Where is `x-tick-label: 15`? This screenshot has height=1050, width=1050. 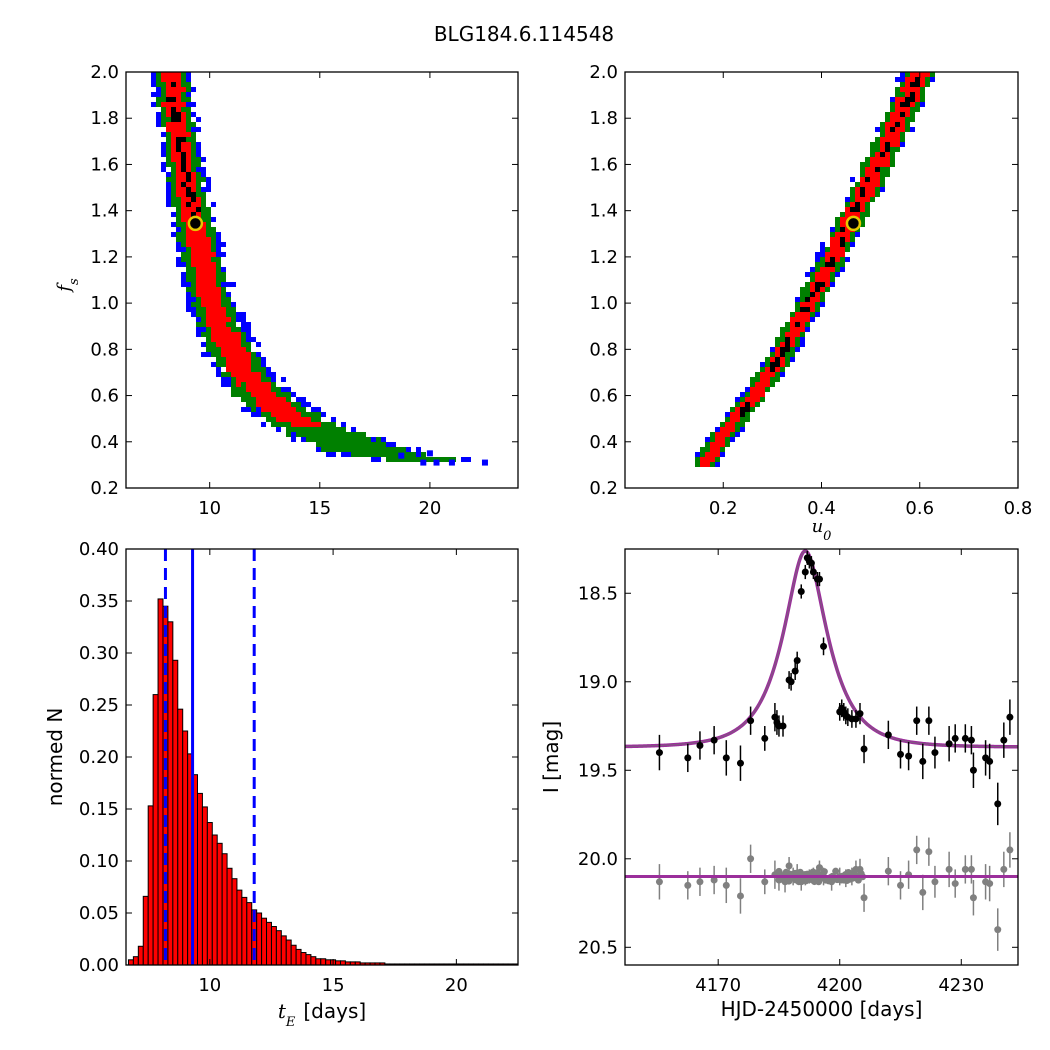
x-tick-label: 15 is located at coordinates (319, 508).